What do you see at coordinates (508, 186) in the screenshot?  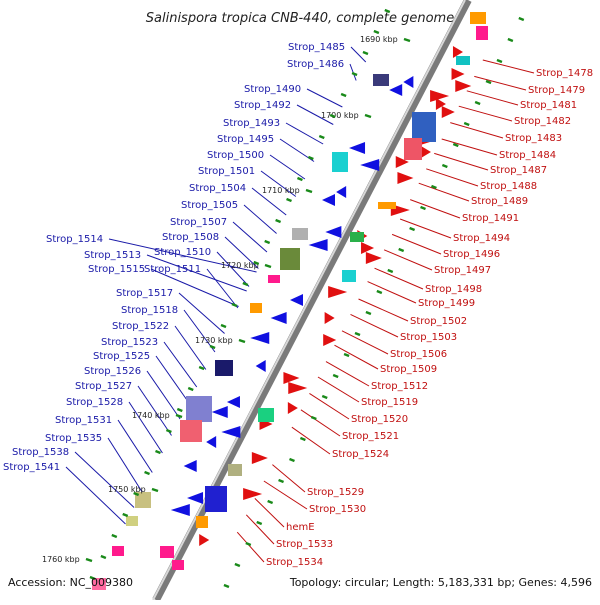 I see `gene-label-forward: Strop_1488` at bounding box center [508, 186].